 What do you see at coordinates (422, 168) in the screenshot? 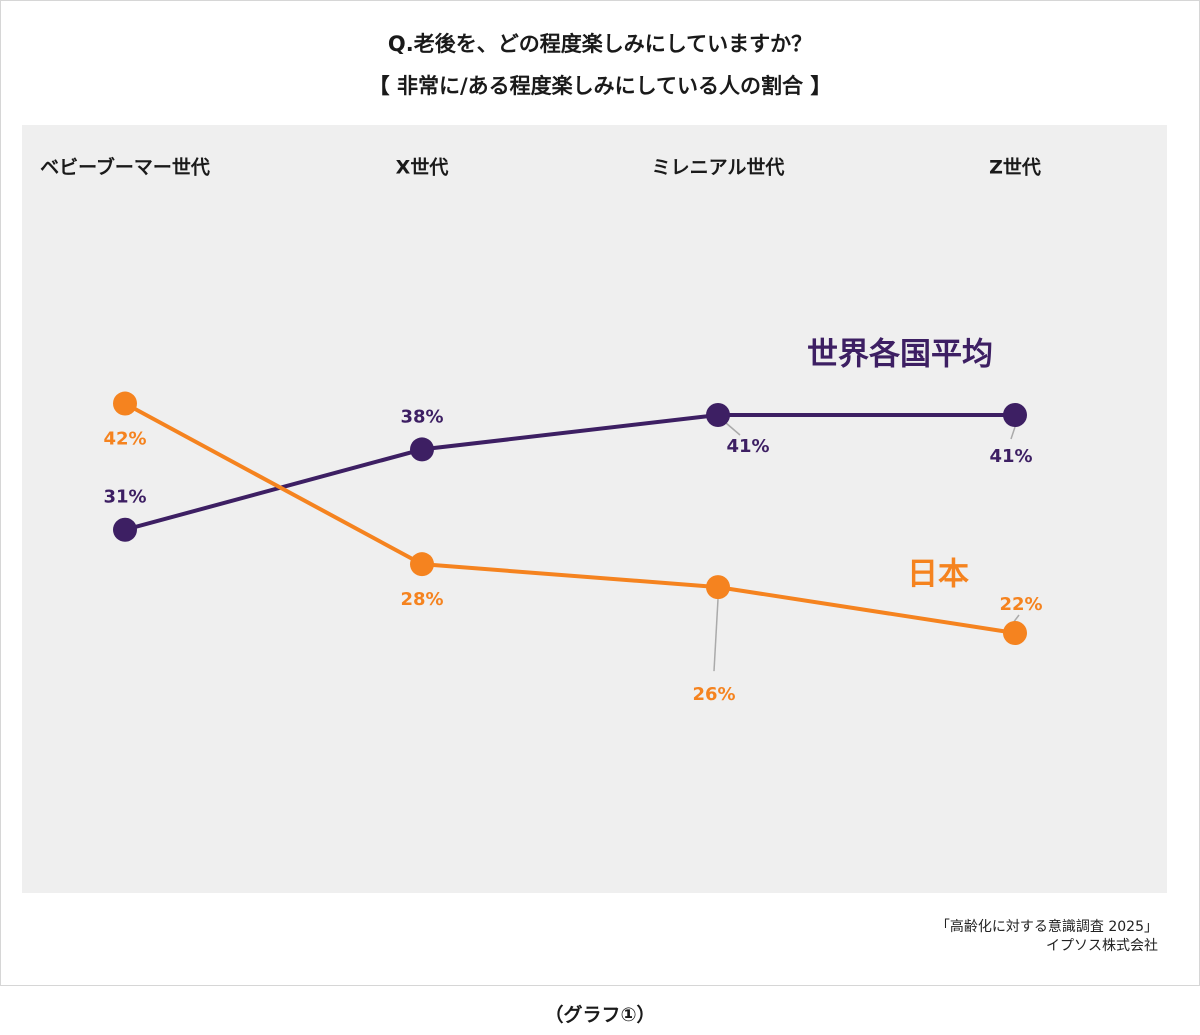
I see `category-label-2: X世代` at bounding box center [422, 168].